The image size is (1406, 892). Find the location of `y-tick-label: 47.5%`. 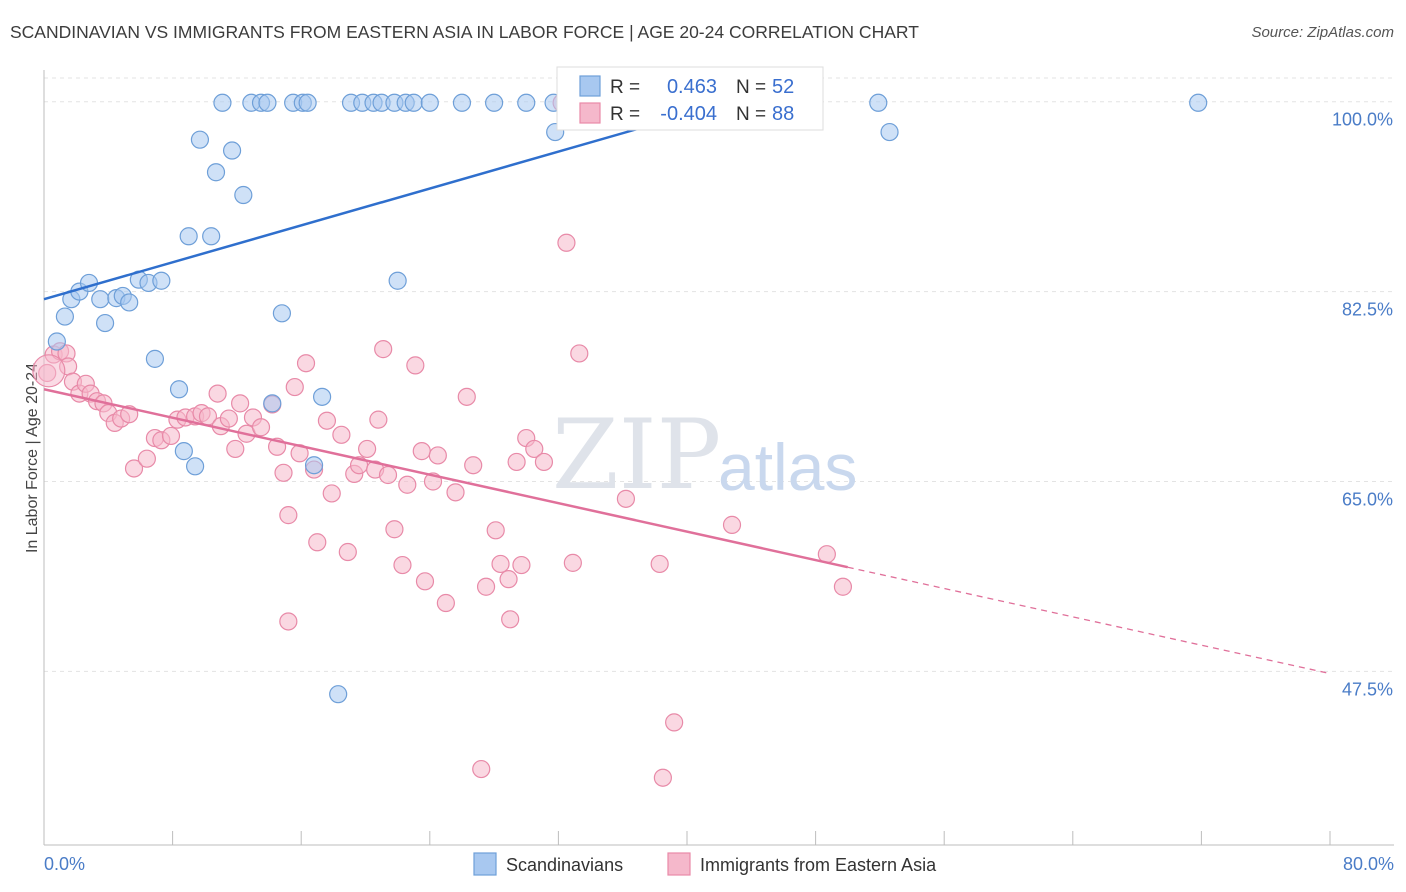

y-tick-label: 47.5% is located at coordinates (1367, 689).